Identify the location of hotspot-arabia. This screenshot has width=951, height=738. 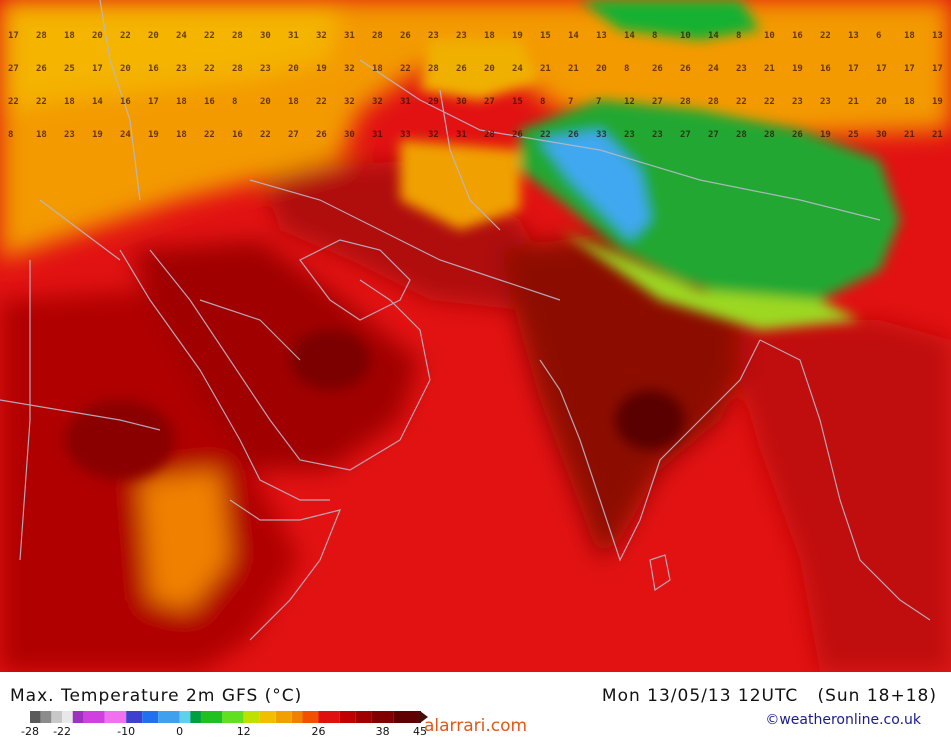
(330, 360).